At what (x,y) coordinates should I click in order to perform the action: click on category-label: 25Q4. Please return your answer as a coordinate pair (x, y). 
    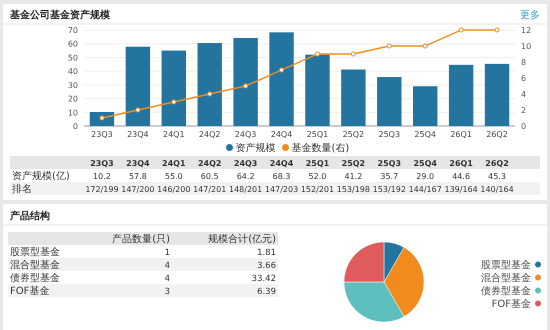
    Looking at the image, I should click on (425, 163).